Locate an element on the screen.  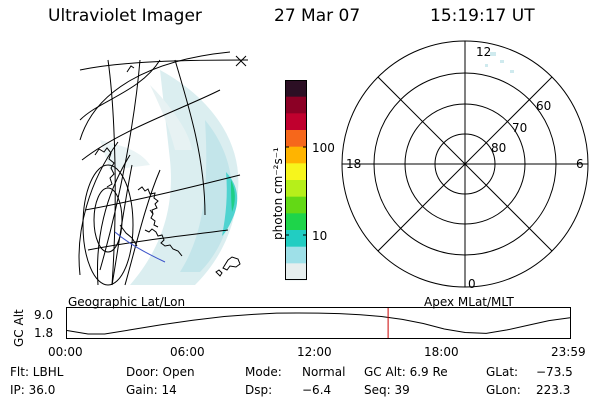
colorbar is located at coordinates (296, 180).